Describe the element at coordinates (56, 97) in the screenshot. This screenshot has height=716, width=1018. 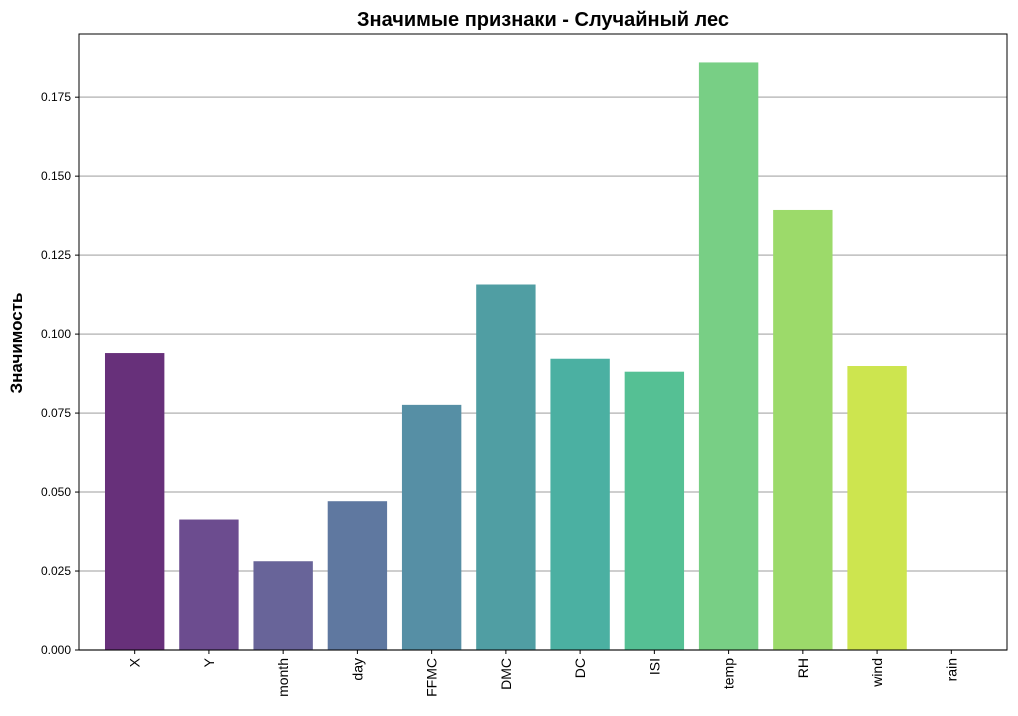
I see `y-tick-label: 0.175` at that location.